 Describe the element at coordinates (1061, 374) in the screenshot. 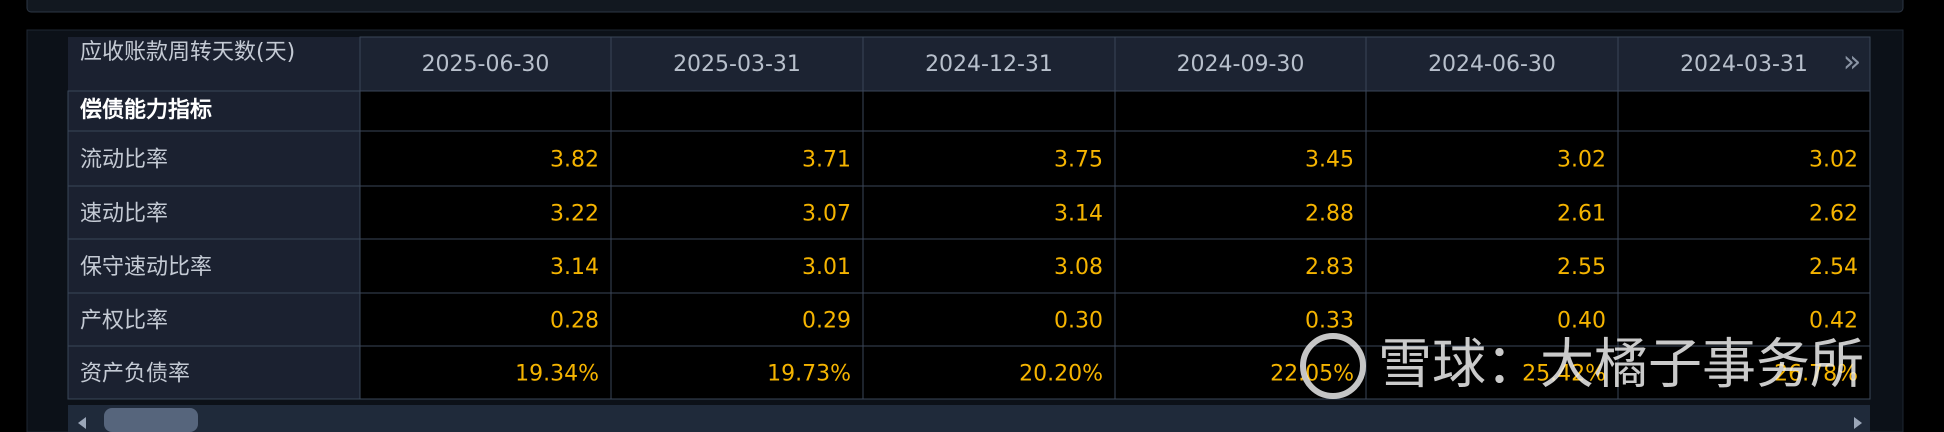

I see `cell-value: 20.20%` at that location.